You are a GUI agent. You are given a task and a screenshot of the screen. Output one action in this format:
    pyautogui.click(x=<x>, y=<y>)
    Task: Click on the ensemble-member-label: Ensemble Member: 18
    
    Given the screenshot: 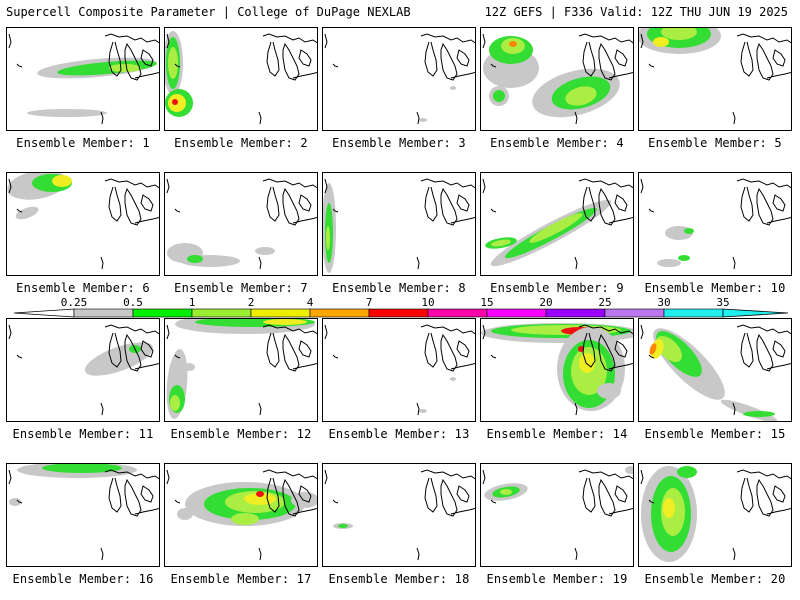 What is the action you would take?
    pyautogui.click(x=399, y=579)
    